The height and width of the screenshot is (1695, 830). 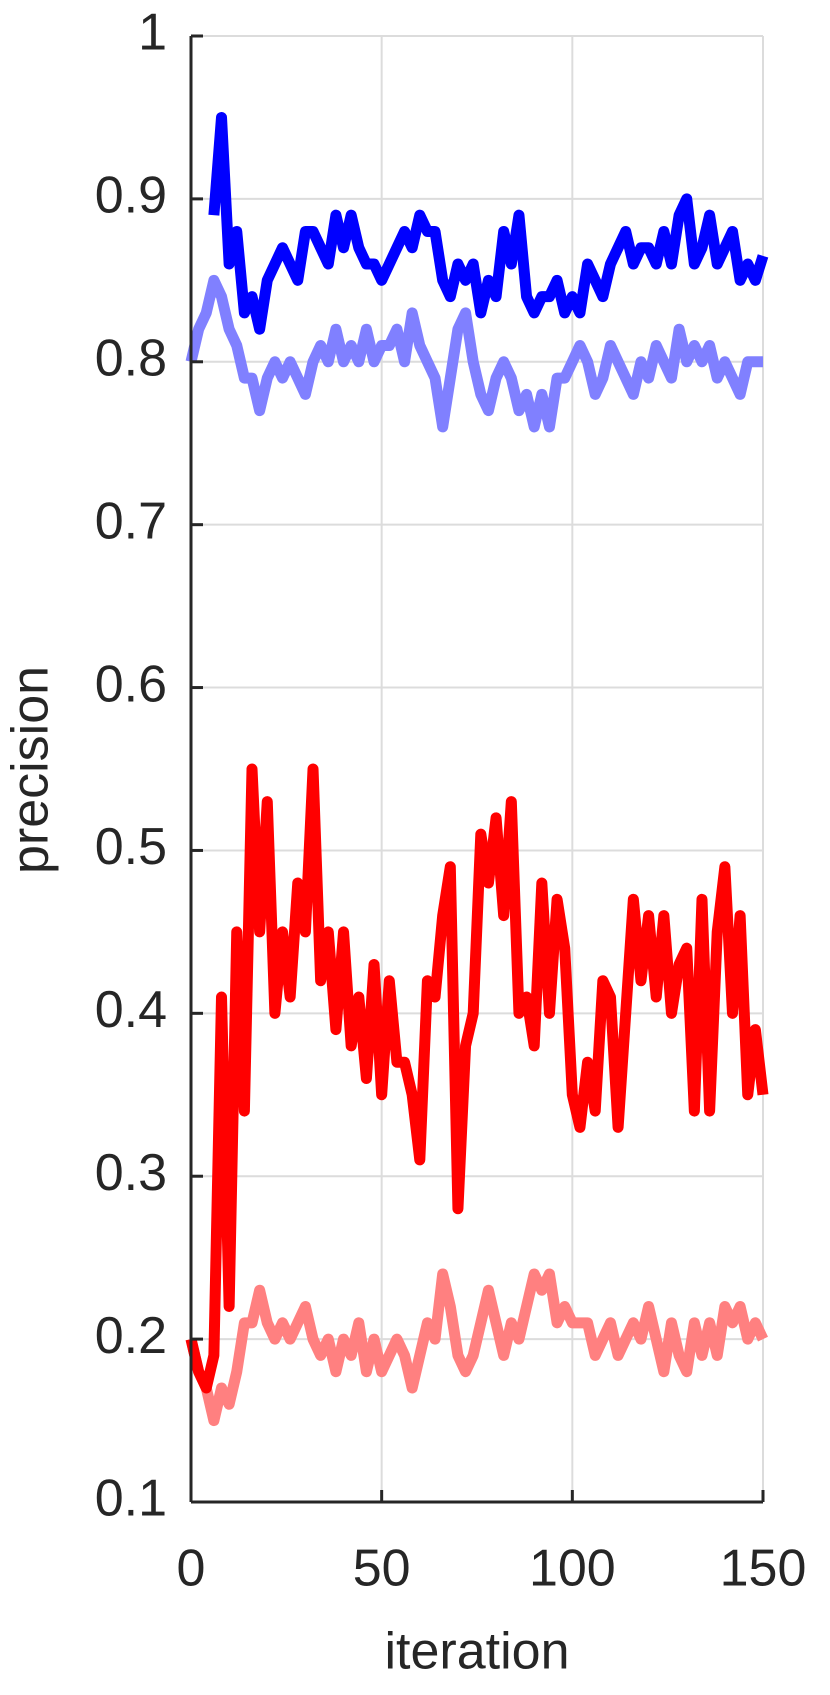 I want to click on x-tick-label: 150, so click(x=763, y=1569).